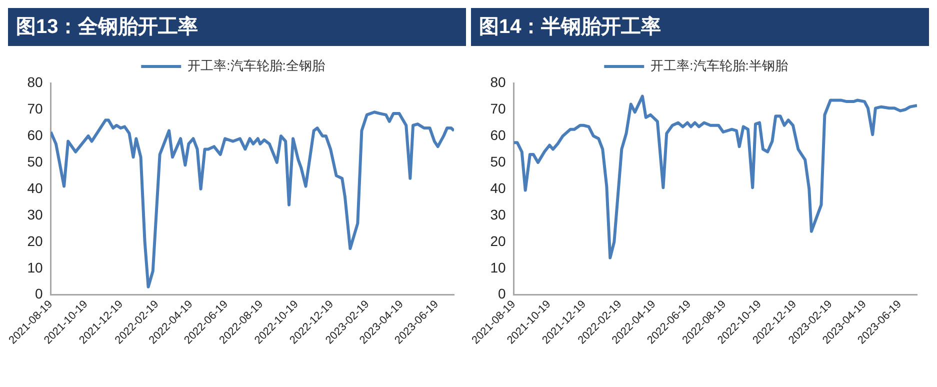 This screenshot has height=387, width=937. Describe the element at coordinates (719, 66) in the screenshot. I see `legend-label: 开工率:汽车轮胎:半钢胎` at that location.